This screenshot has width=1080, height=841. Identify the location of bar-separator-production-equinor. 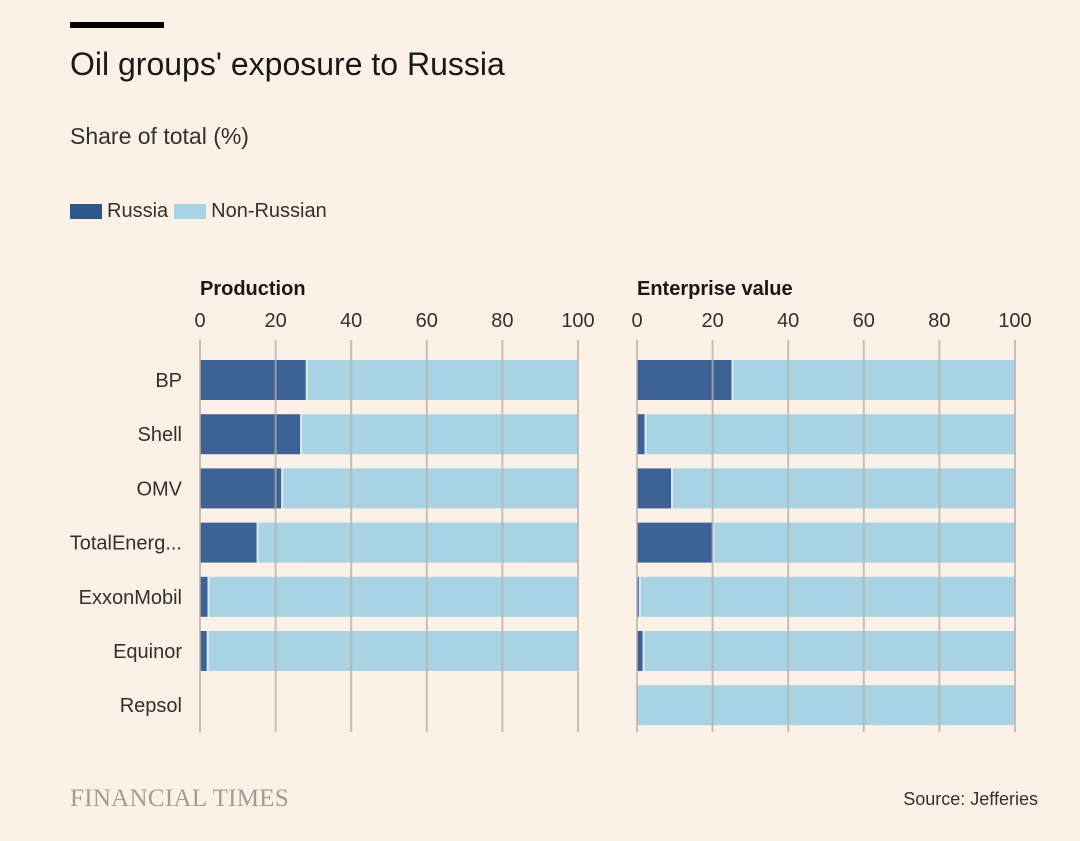
(207, 651).